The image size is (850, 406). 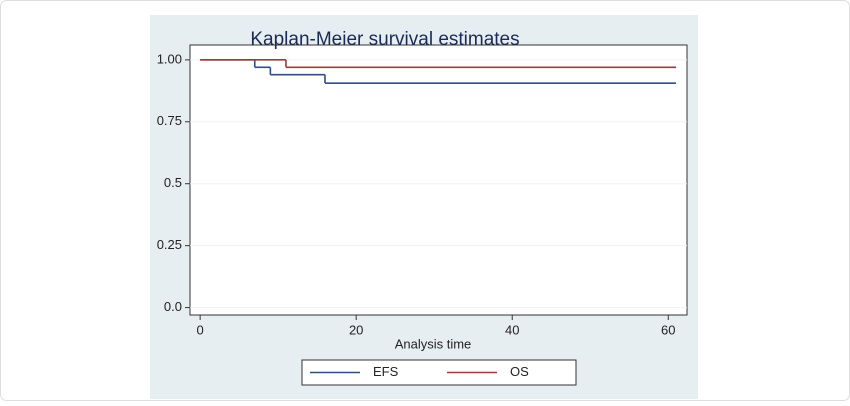 I want to click on y-tick-label: 0.75, so click(x=169, y=120).